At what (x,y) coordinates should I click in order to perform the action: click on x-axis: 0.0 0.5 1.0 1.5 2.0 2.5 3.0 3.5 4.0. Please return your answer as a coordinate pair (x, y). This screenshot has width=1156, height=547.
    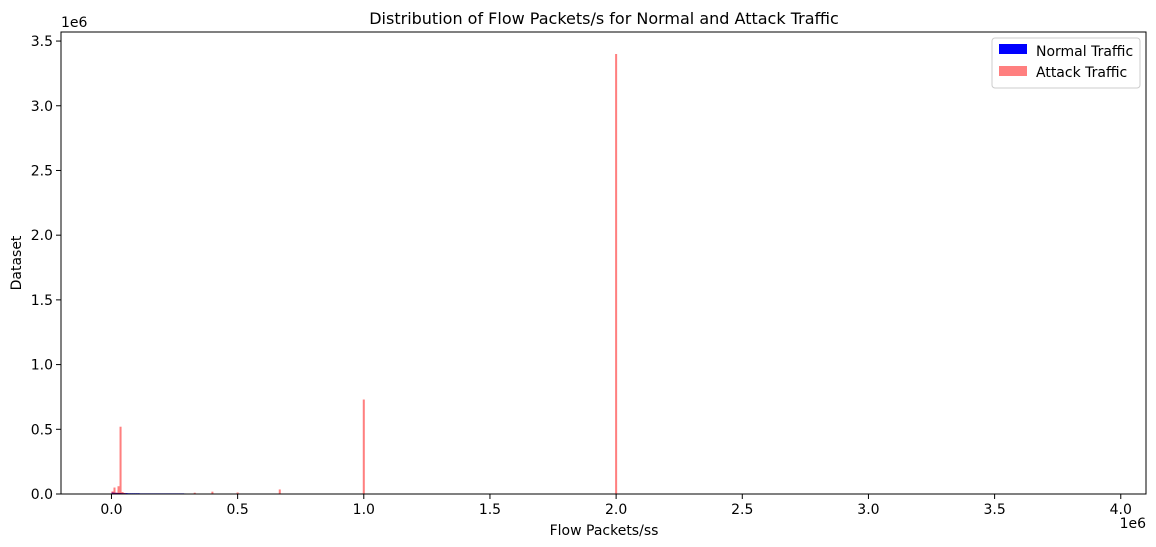
    Looking at the image, I should click on (616, 506).